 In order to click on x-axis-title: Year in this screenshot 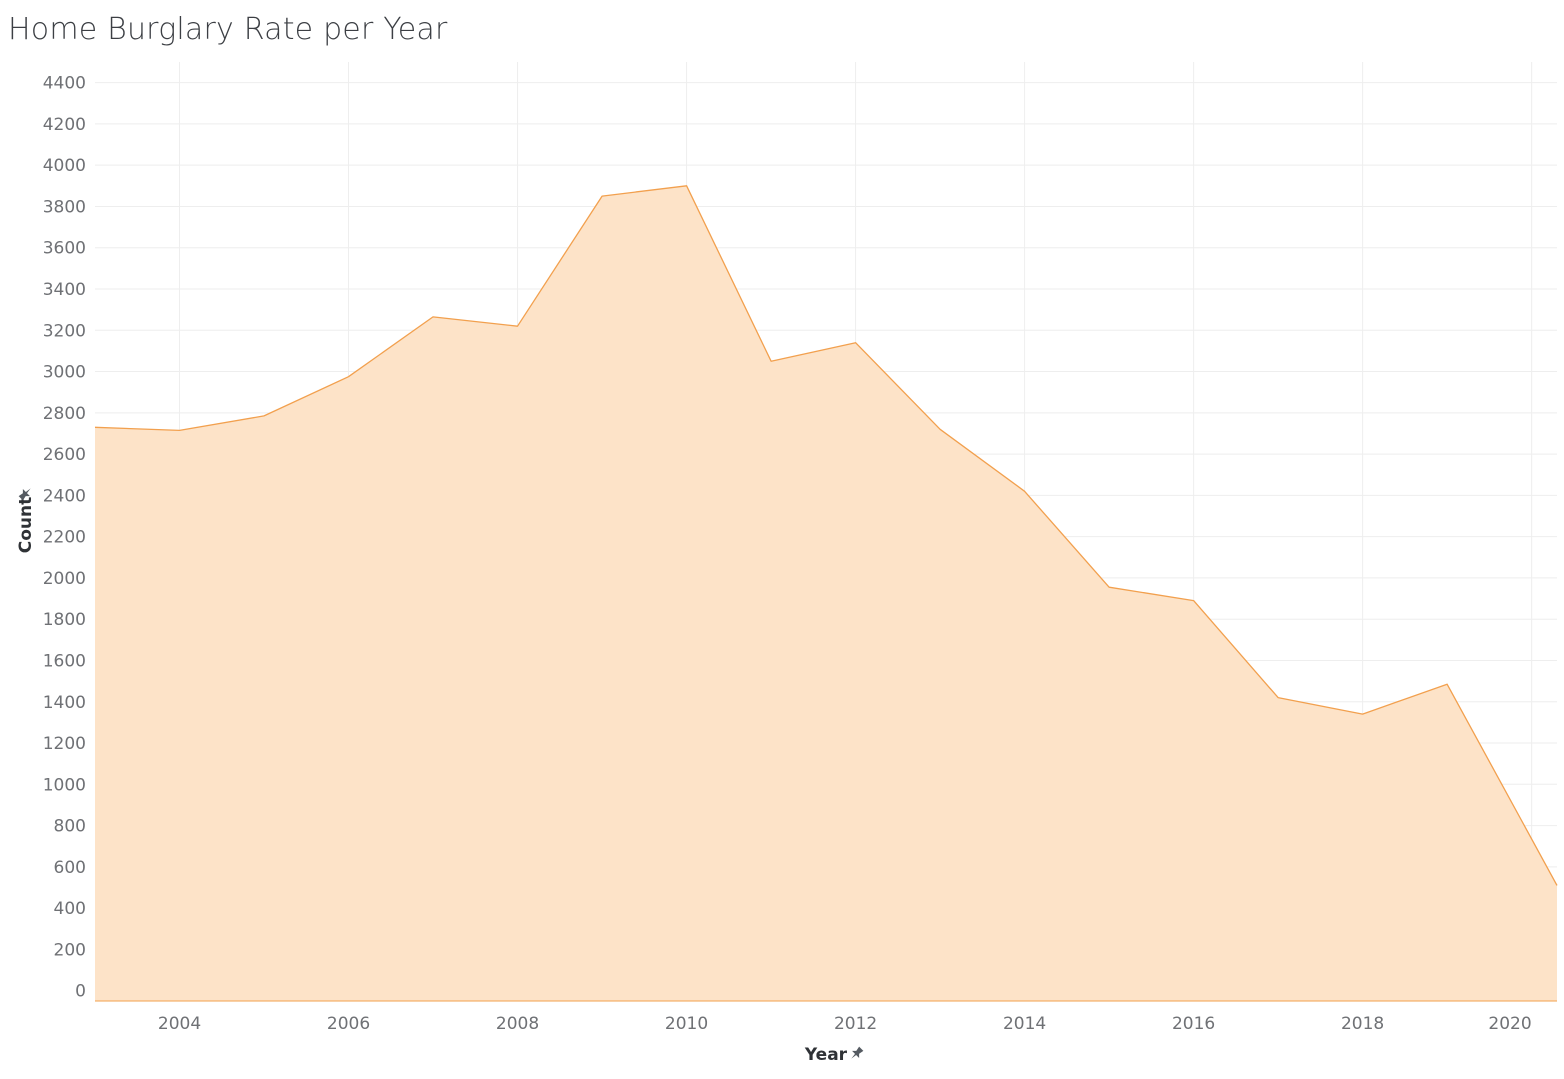, I will do `click(826, 1055)`.